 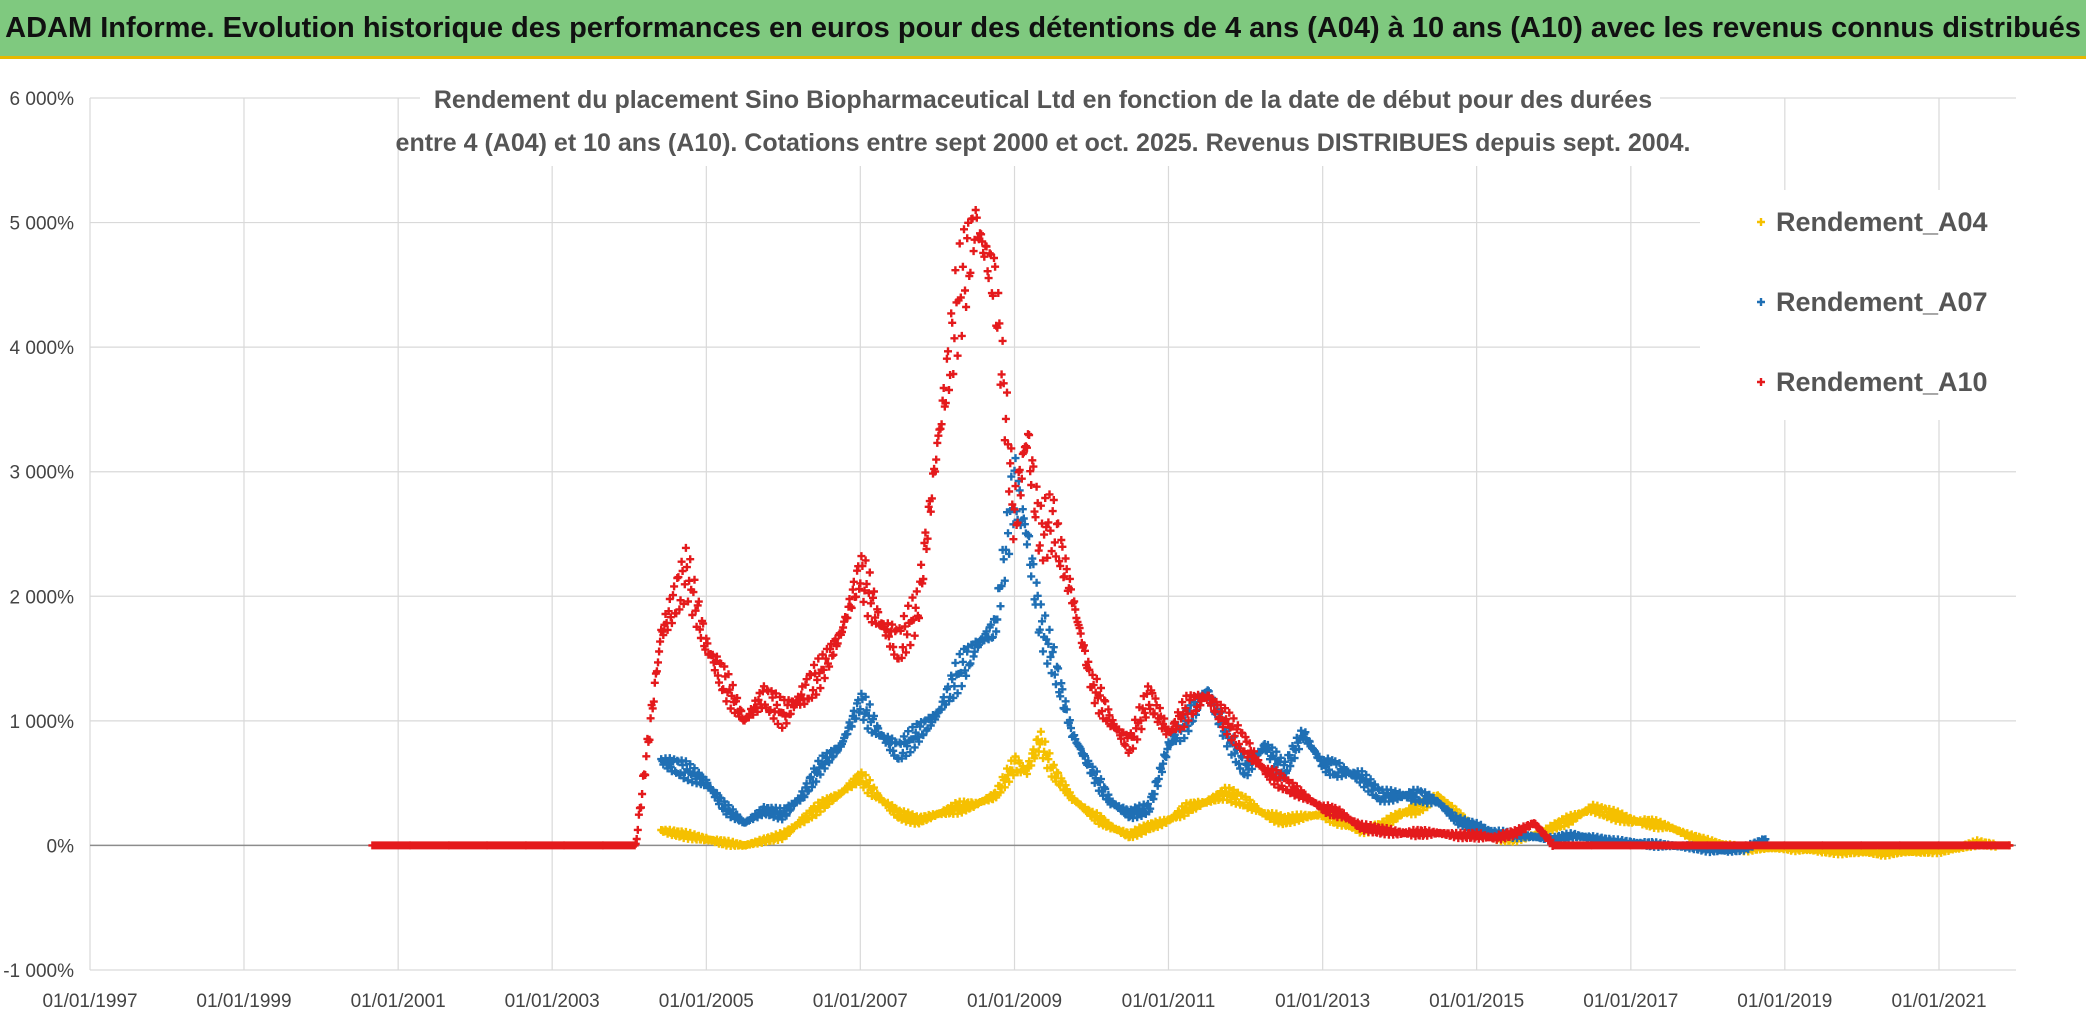 I want to click on legend-label: Rendement_A10, so click(x=1882, y=382).